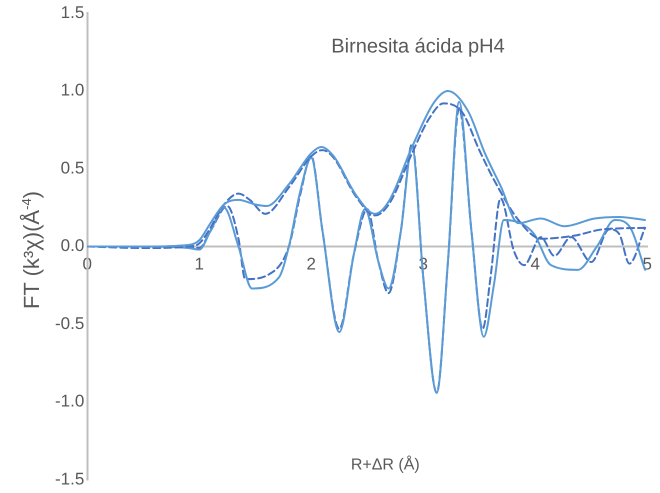 The height and width of the screenshot is (493, 660). I want to click on y-tick-label: 1.0, so click(72, 90).